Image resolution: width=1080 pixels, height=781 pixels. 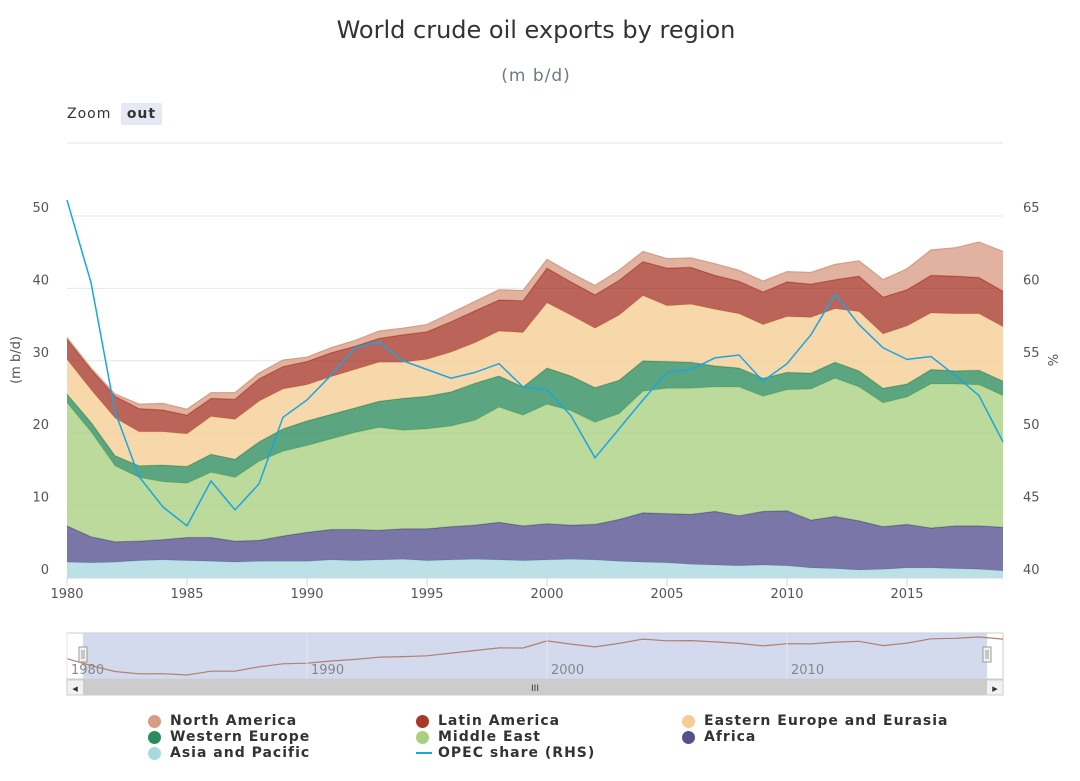 What do you see at coordinates (987, 654) in the screenshot?
I see `navigator-right-handle` at bounding box center [987, 654].